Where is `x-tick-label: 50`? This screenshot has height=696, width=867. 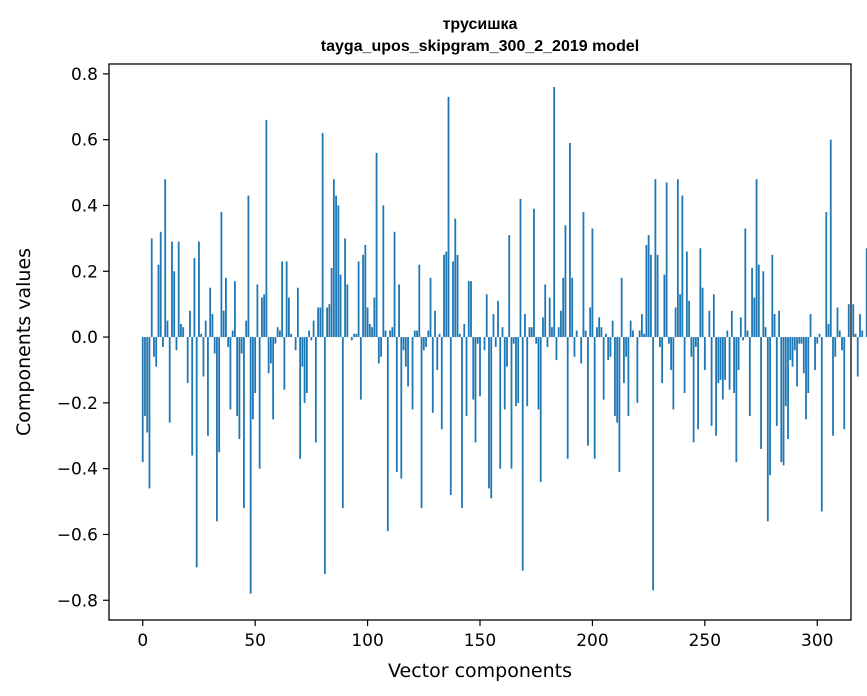
x-tick-label: 50 is located at coordinates (255, 641).